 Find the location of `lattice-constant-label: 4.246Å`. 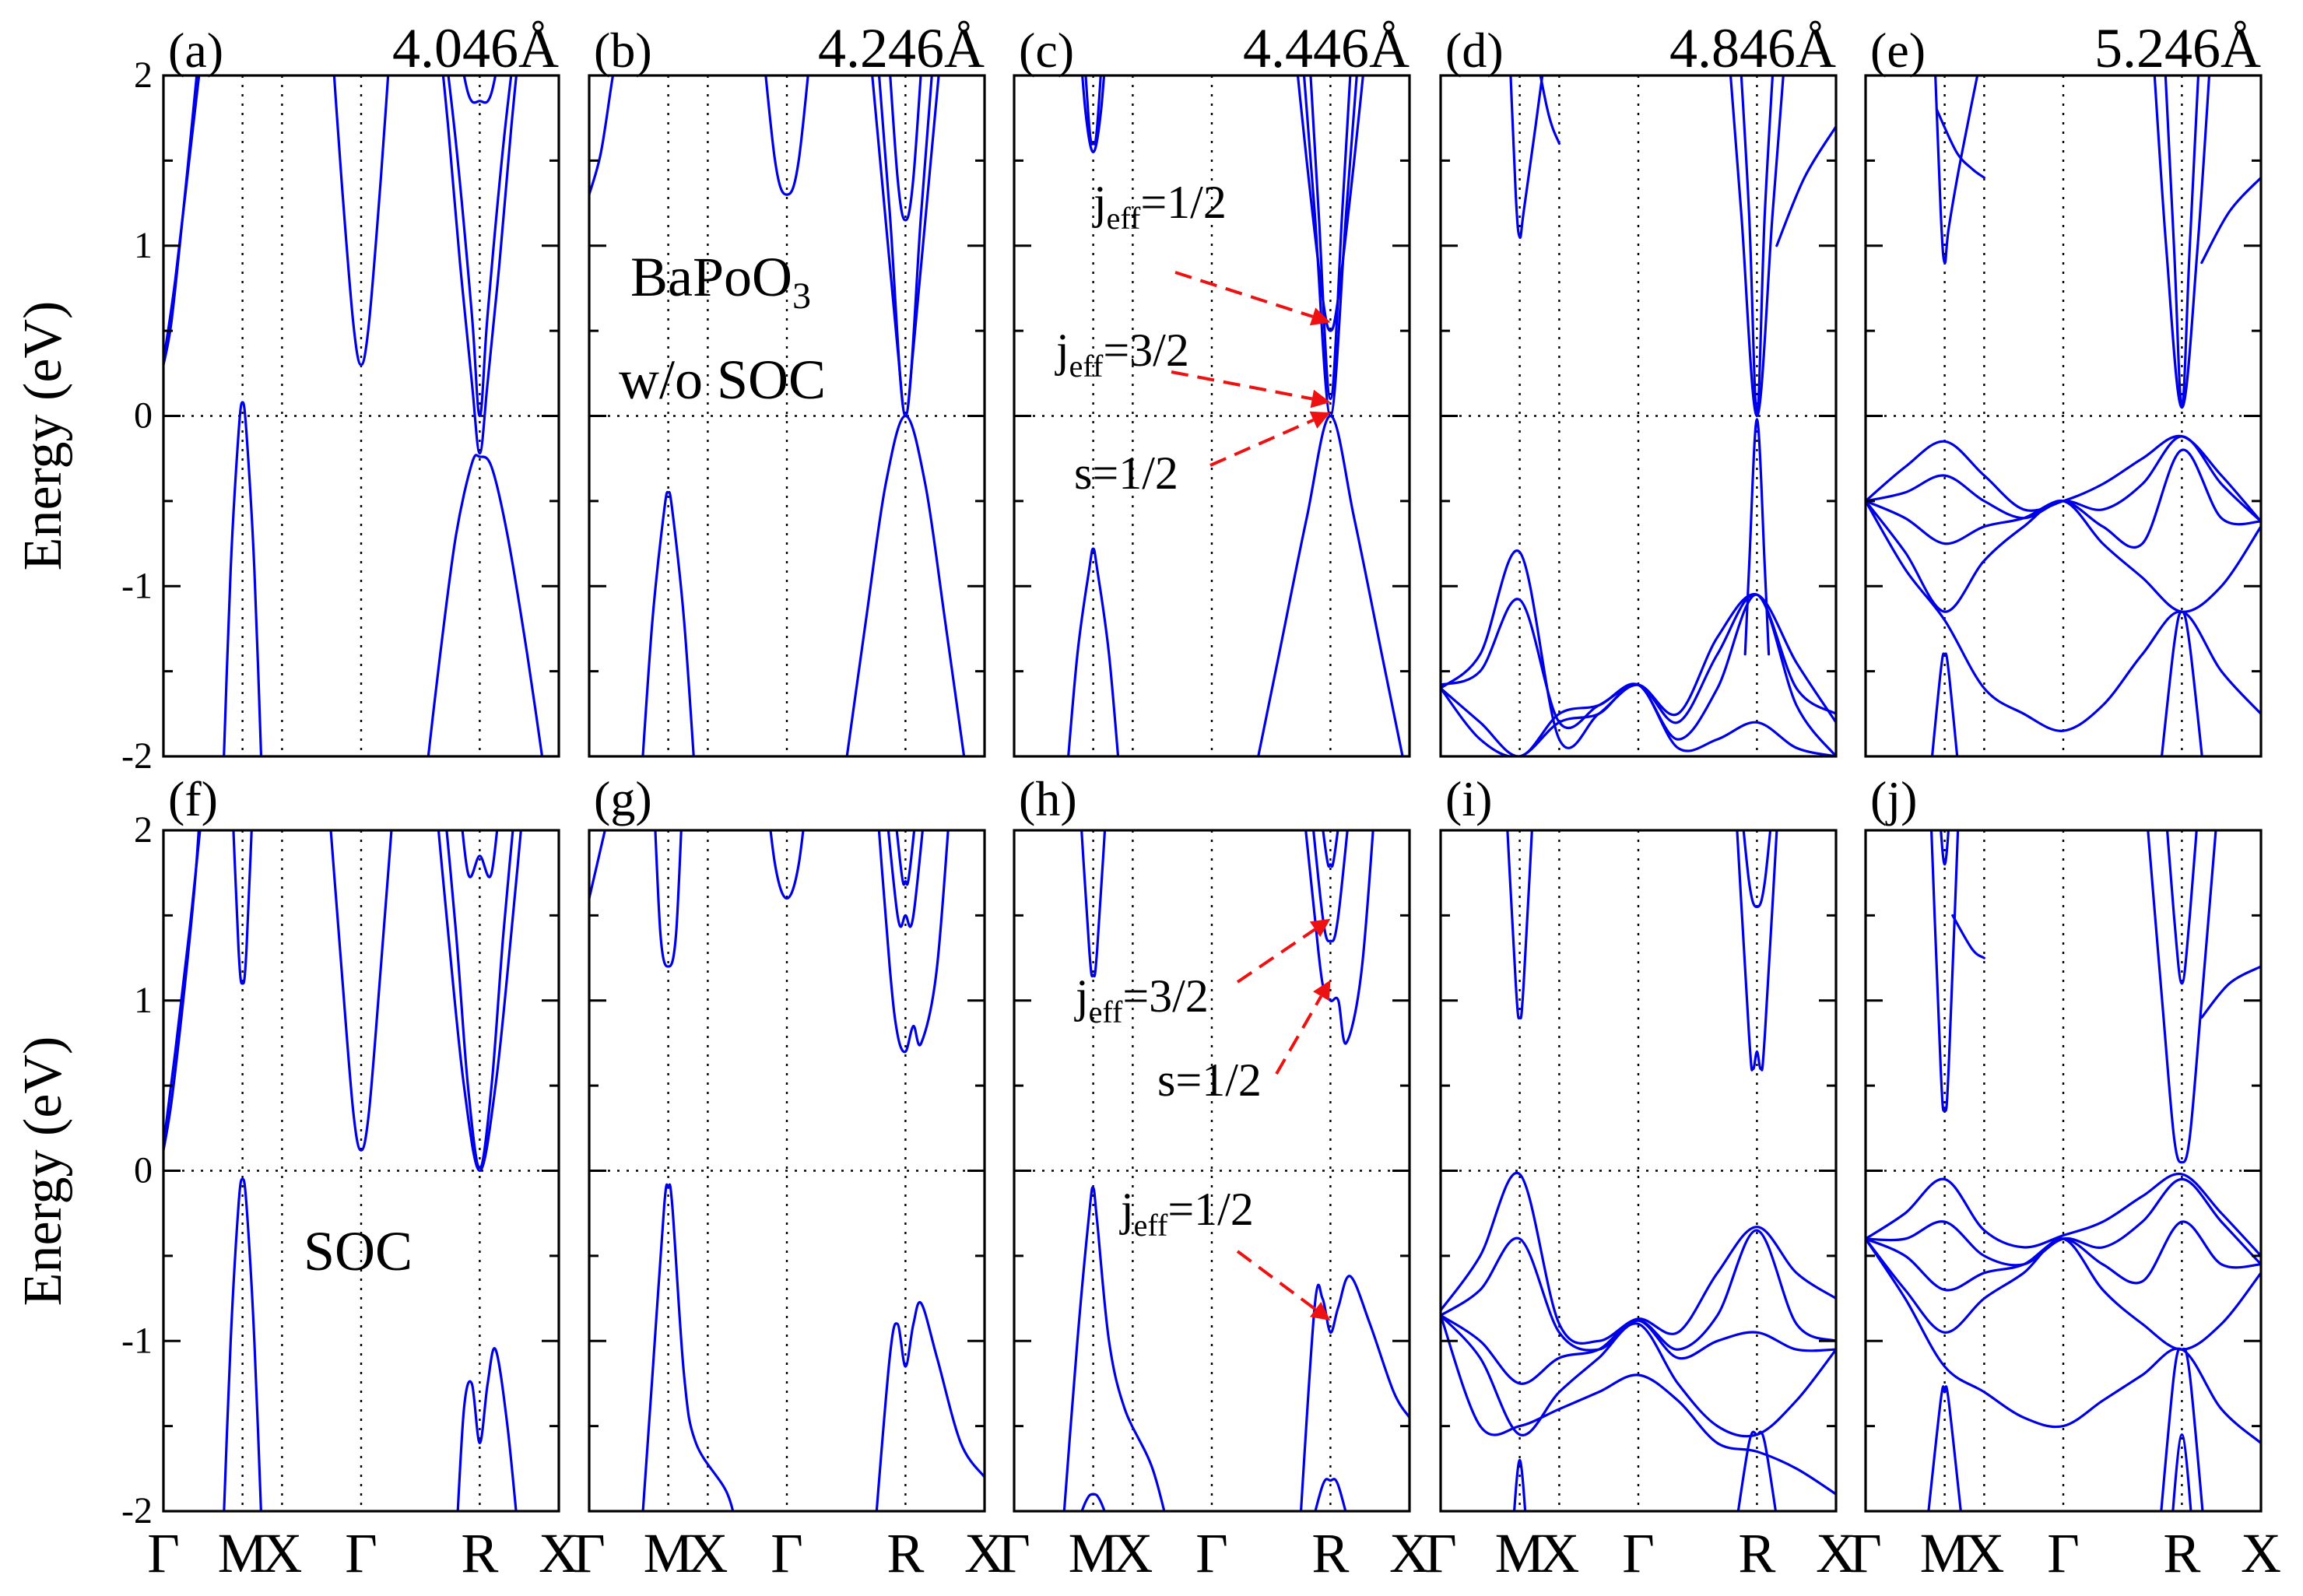

lattice-constant-label: 4.246Å is located at coordinates (901, 48).